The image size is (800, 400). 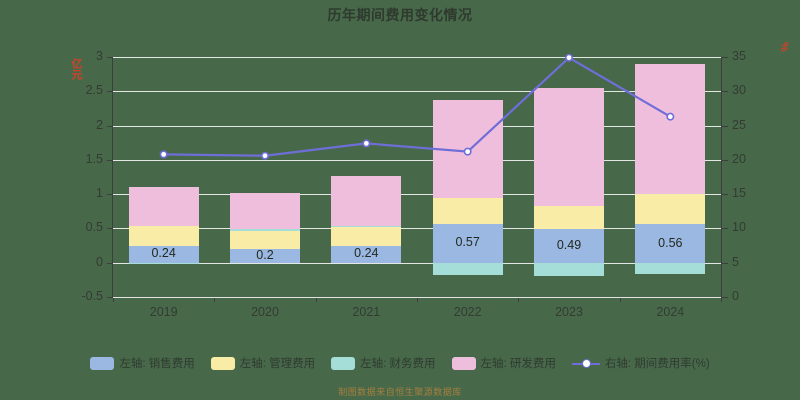 What do you see at coordinates (92, 296) in the screenshot?
I see `left-axis-tick-label: -0.5` at bounding box center [92, 296].